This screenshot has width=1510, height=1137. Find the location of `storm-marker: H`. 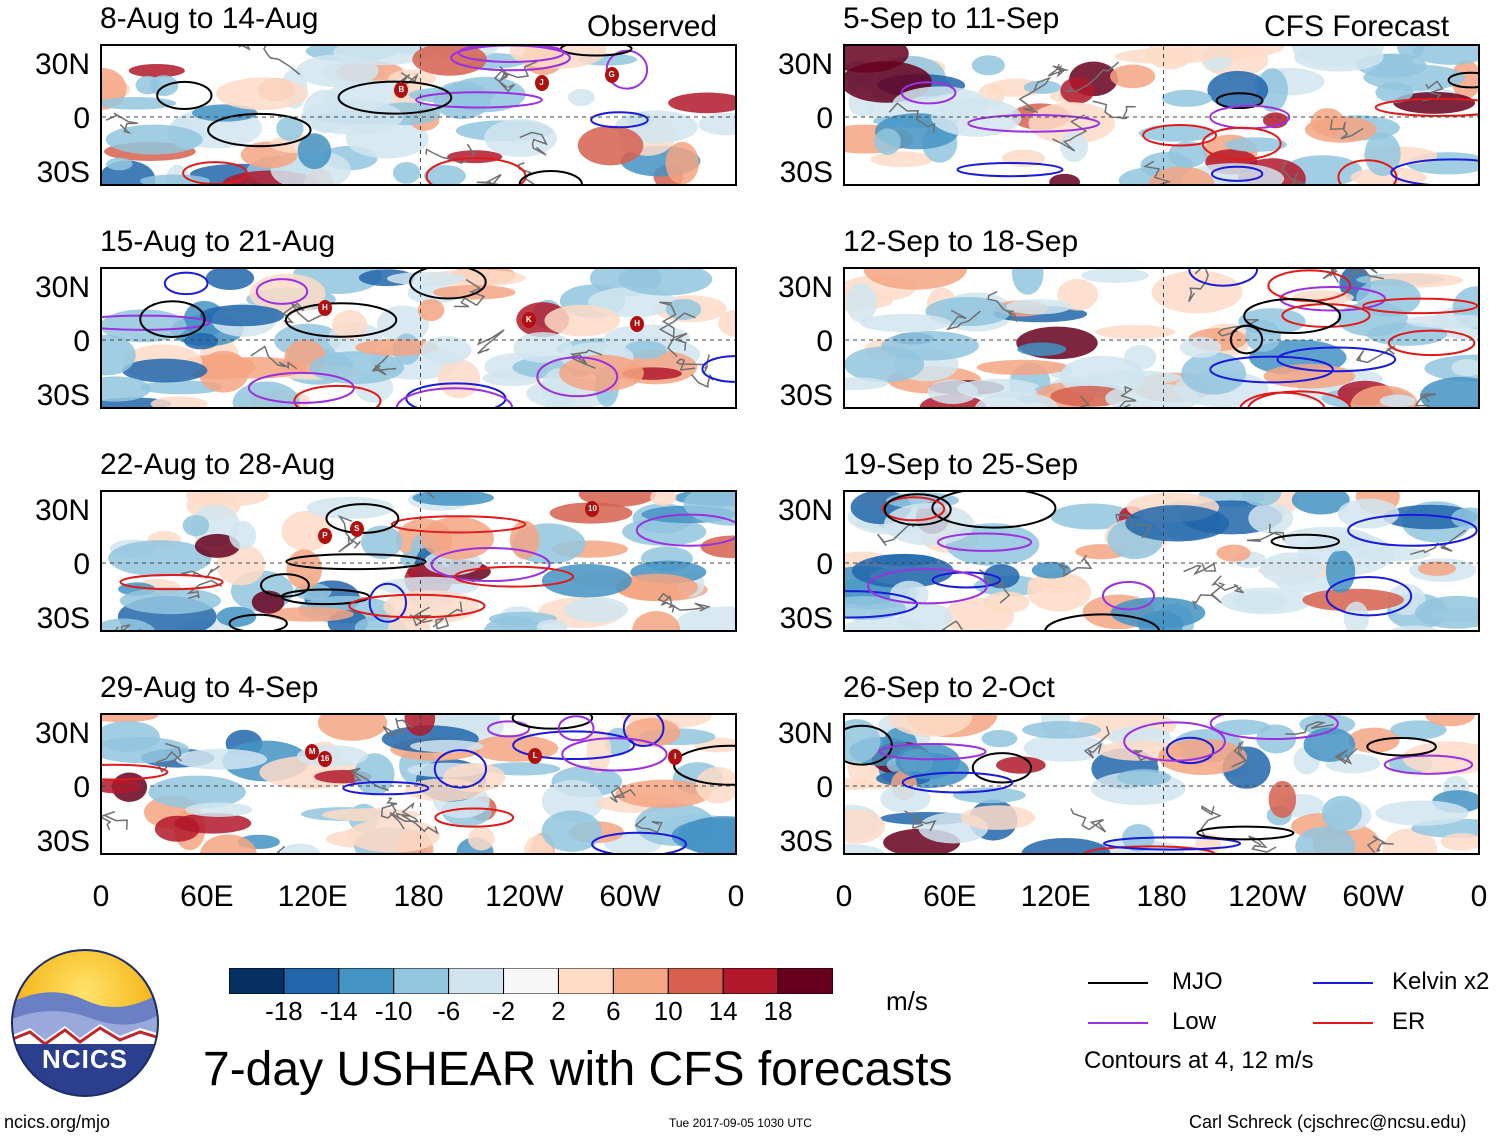

storm-marker: H is located at coordinates (637, 323).